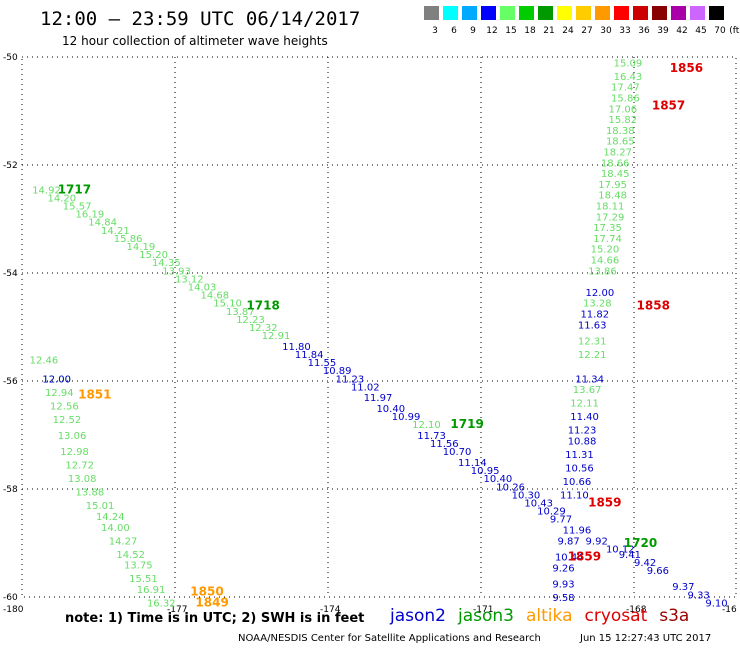 This screenshot has width=740, height=650. What do you see at coordinates (584, 404) in the screenshot?
I see `wave-height-label: 12.11` at bounding box center [584, 404].